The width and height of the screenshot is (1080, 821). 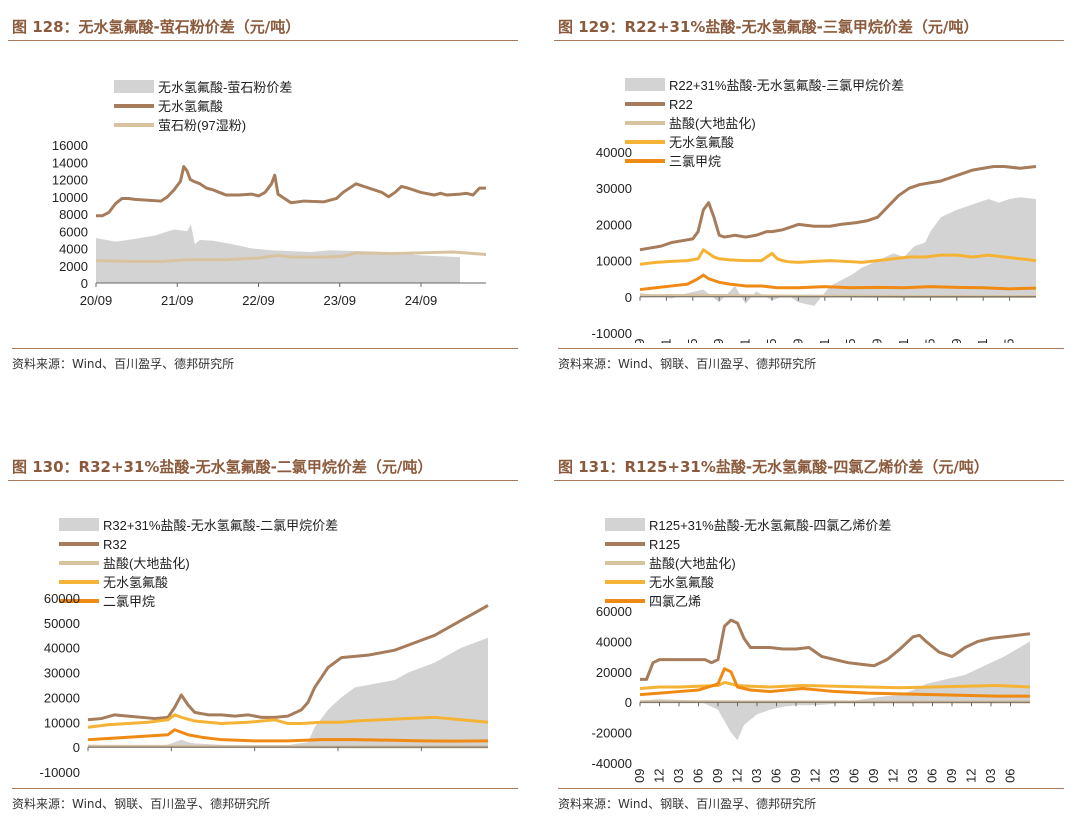 What do you see at coordinates (745, 340) in the screenshot?
I see `x-tick-label: 22/01` at bounding box center [745, 340].